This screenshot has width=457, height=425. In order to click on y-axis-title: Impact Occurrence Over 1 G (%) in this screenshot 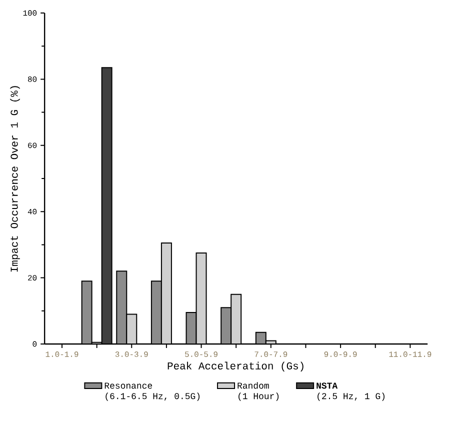, I will do `click(15, 179)`.